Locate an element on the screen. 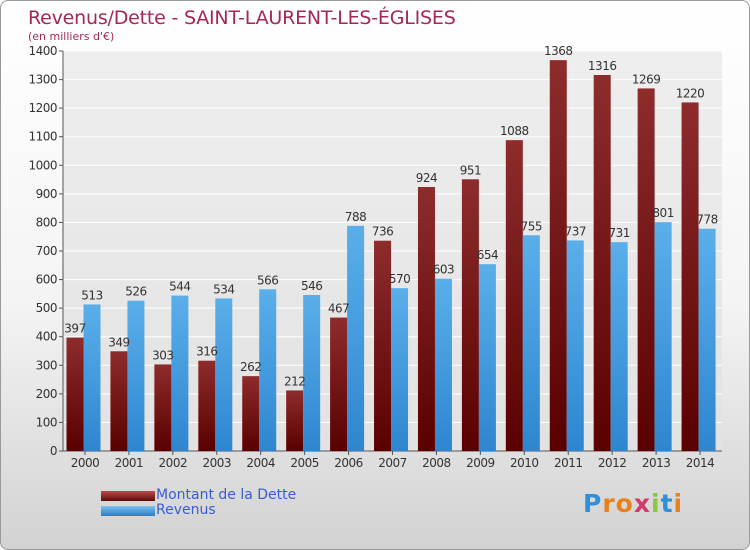 The width and height of the screenshot is (750, 550). data-label-revenus: 526 is located at coordinates (135, 292).